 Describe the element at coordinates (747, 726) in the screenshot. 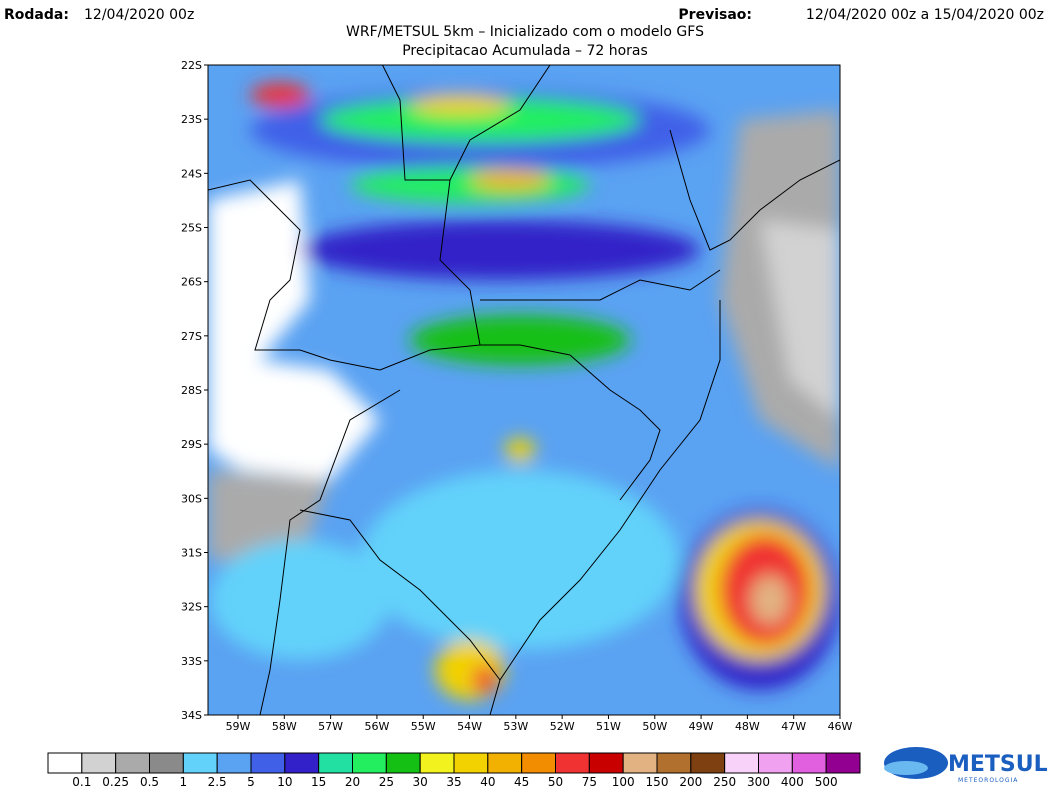

I see `lon-label: 48W` at that location.